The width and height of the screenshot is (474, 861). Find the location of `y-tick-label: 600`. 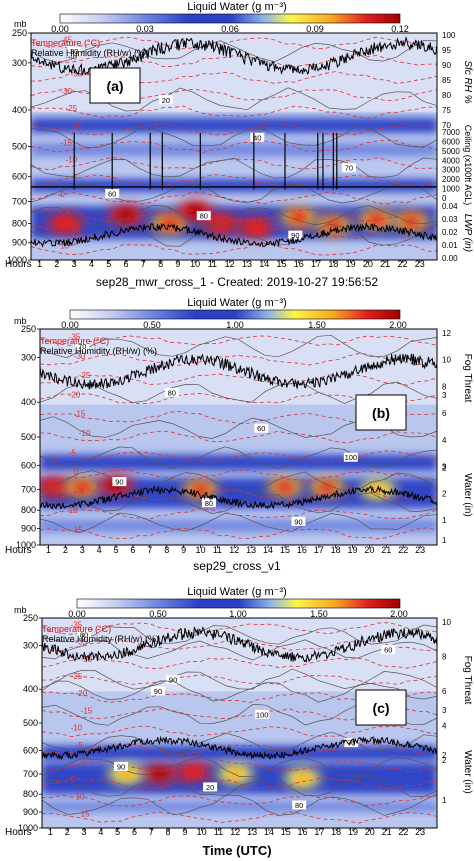

y-tick-label: 600 is located at coordinates (19, 176).